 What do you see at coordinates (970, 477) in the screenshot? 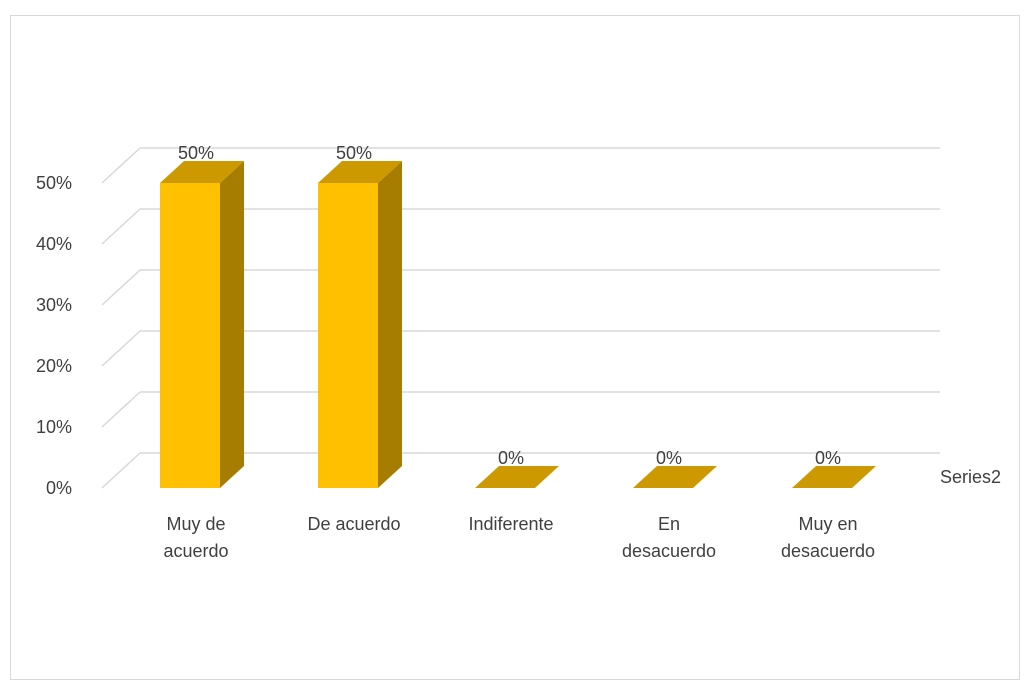
I see `series-label: Series2` at bounding box center [970, 477].